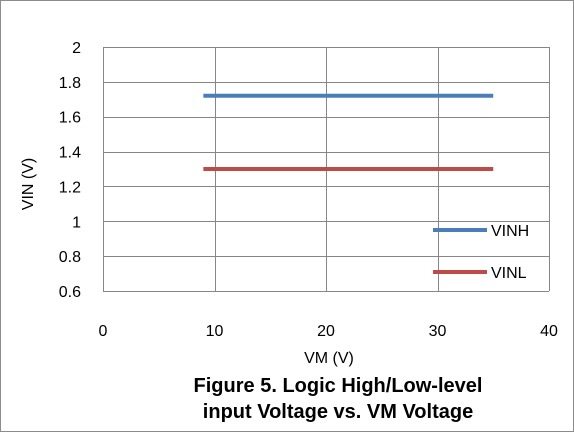 Image resolution: width=574 pixels, height=432 pixels. Describe the element at coordinates (70, 153) in the screenshot. I see `y-tick-label: 1.4` at that location.